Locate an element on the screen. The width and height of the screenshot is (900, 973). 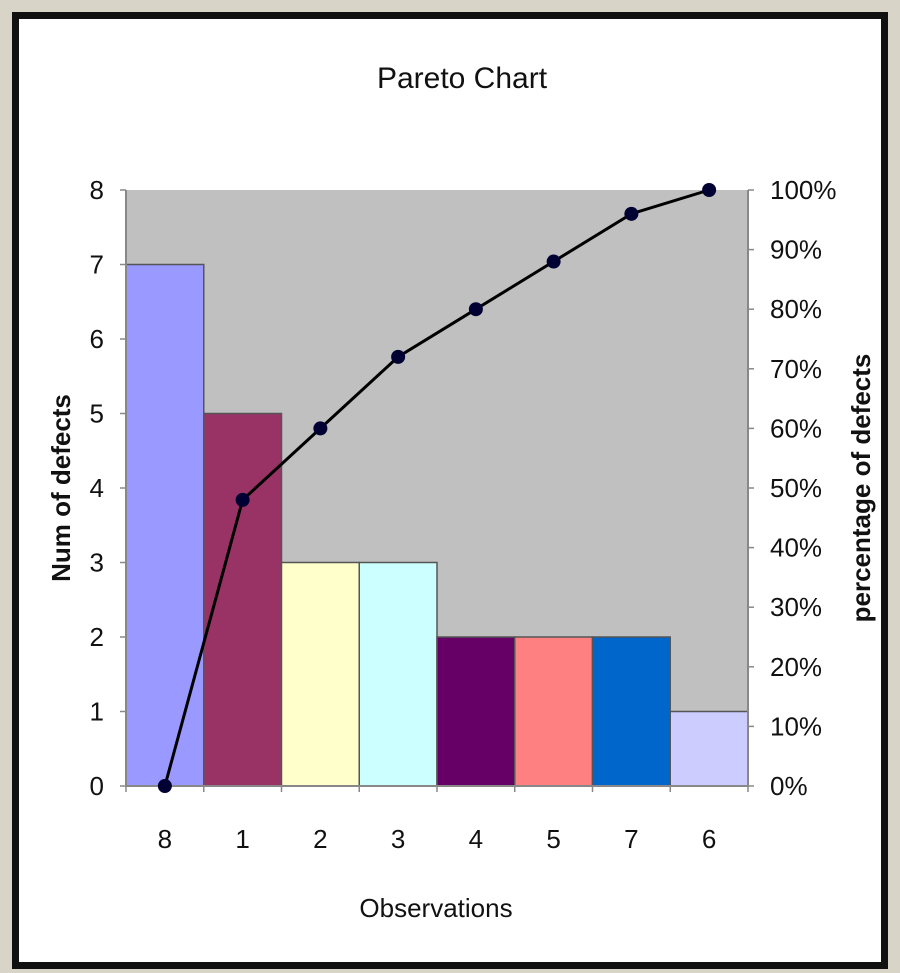
y-tick-label: 0 is located at coordinates (97, 786).